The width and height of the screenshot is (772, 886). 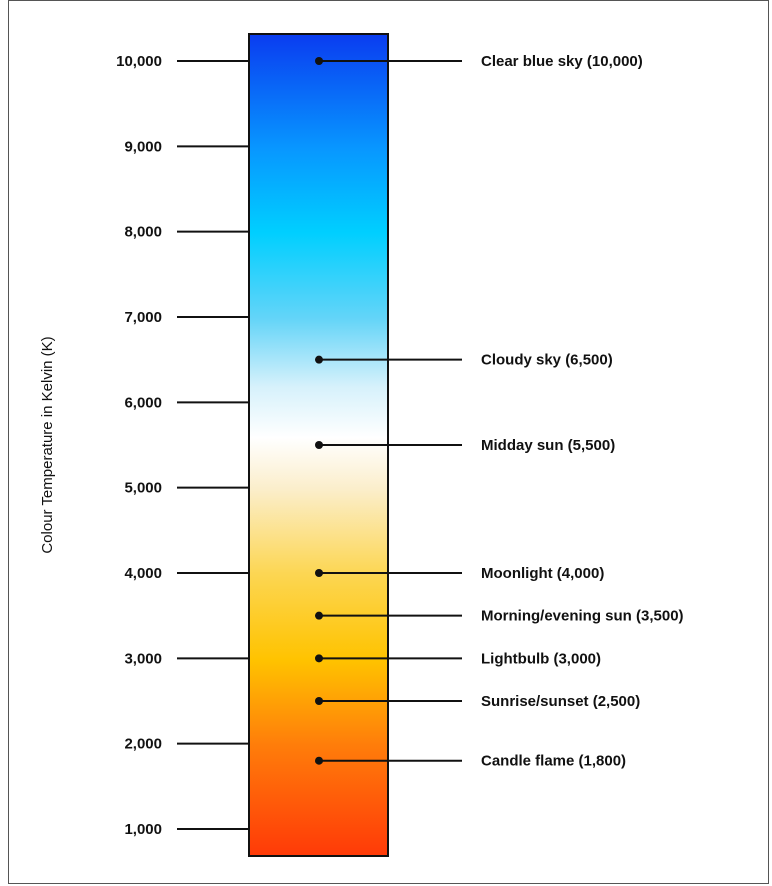 What do you see at coordinates (143, 829) in the screenshot?
I see `tick-label: 1,000` at bounding box center [143, 829].